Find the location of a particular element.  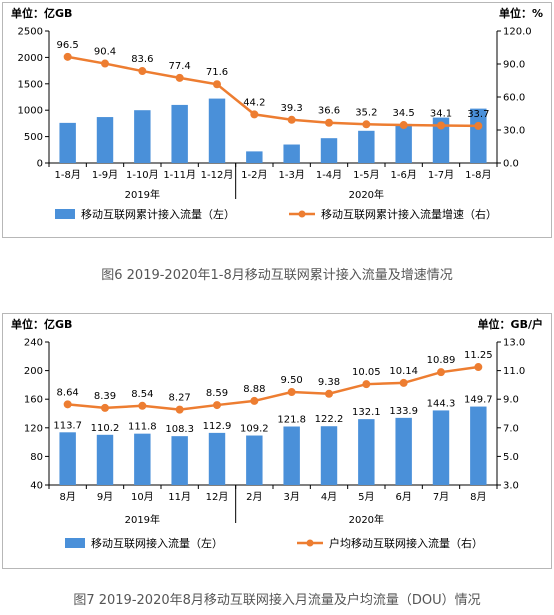

legend-line-marker is located at coordinates (310, 543).